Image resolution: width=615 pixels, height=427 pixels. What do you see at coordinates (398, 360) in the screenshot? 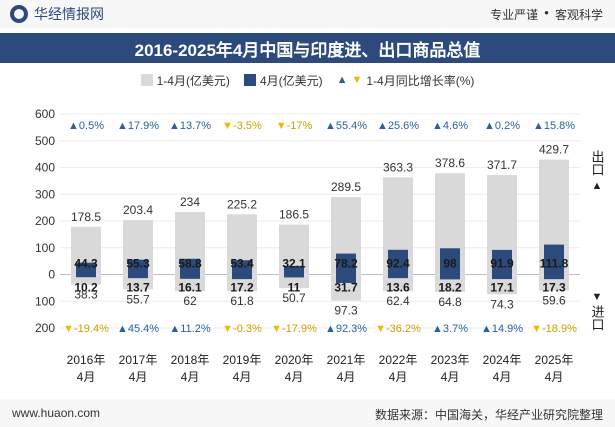
I see `x-tick-label-year: 2022年` at bounding box center [398, 360].